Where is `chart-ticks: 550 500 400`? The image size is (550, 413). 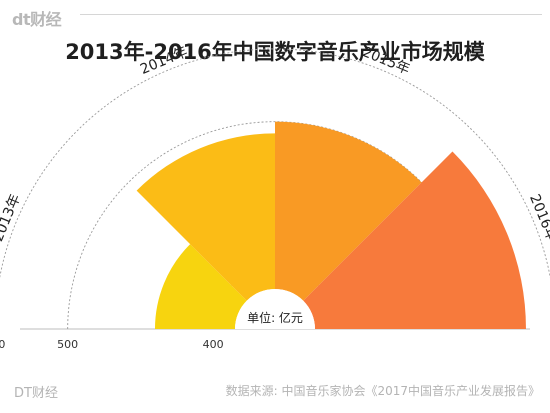
chart-ticks: 550 500 400 is located at coordinates (112, 344).